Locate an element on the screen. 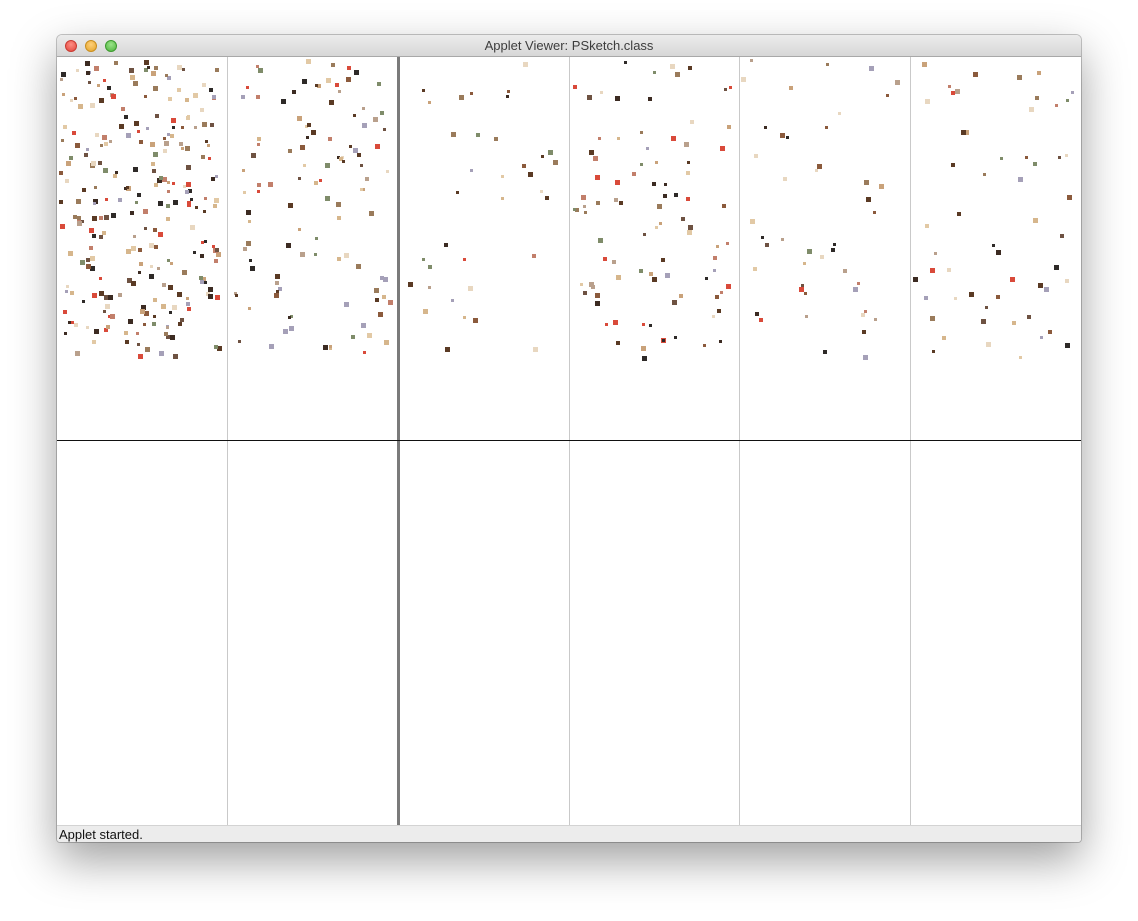  maximize-button is located at coordinates (111, 46).